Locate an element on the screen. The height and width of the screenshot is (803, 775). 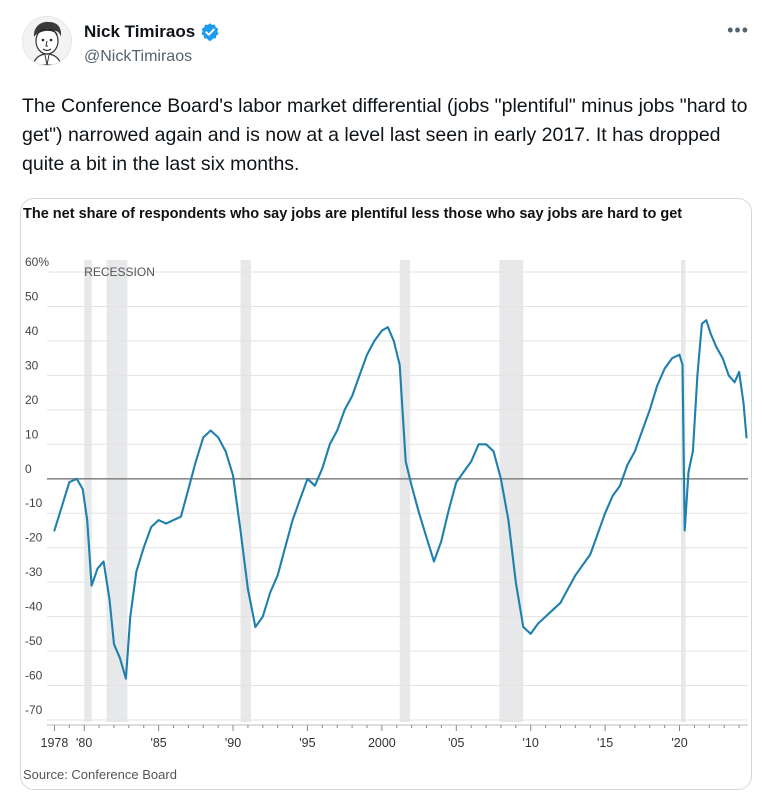
y-tick-label: -70 is located at coordinates (34, 710).